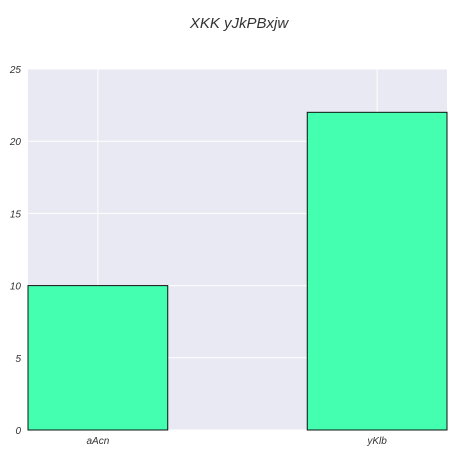 This screenshot has height=461, width=456. I want to click on chart-title: XKK yJkPBxjw, so click(239, 23).